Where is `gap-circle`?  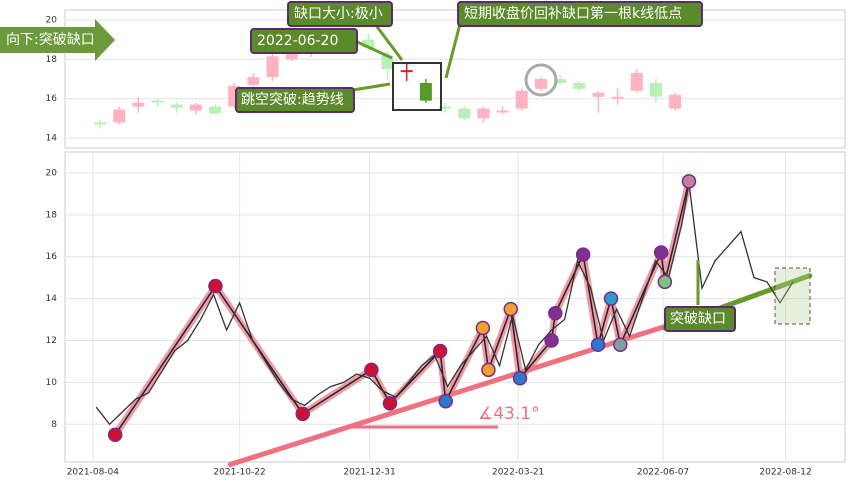 gap-circle is located at coordinates (541, 80).